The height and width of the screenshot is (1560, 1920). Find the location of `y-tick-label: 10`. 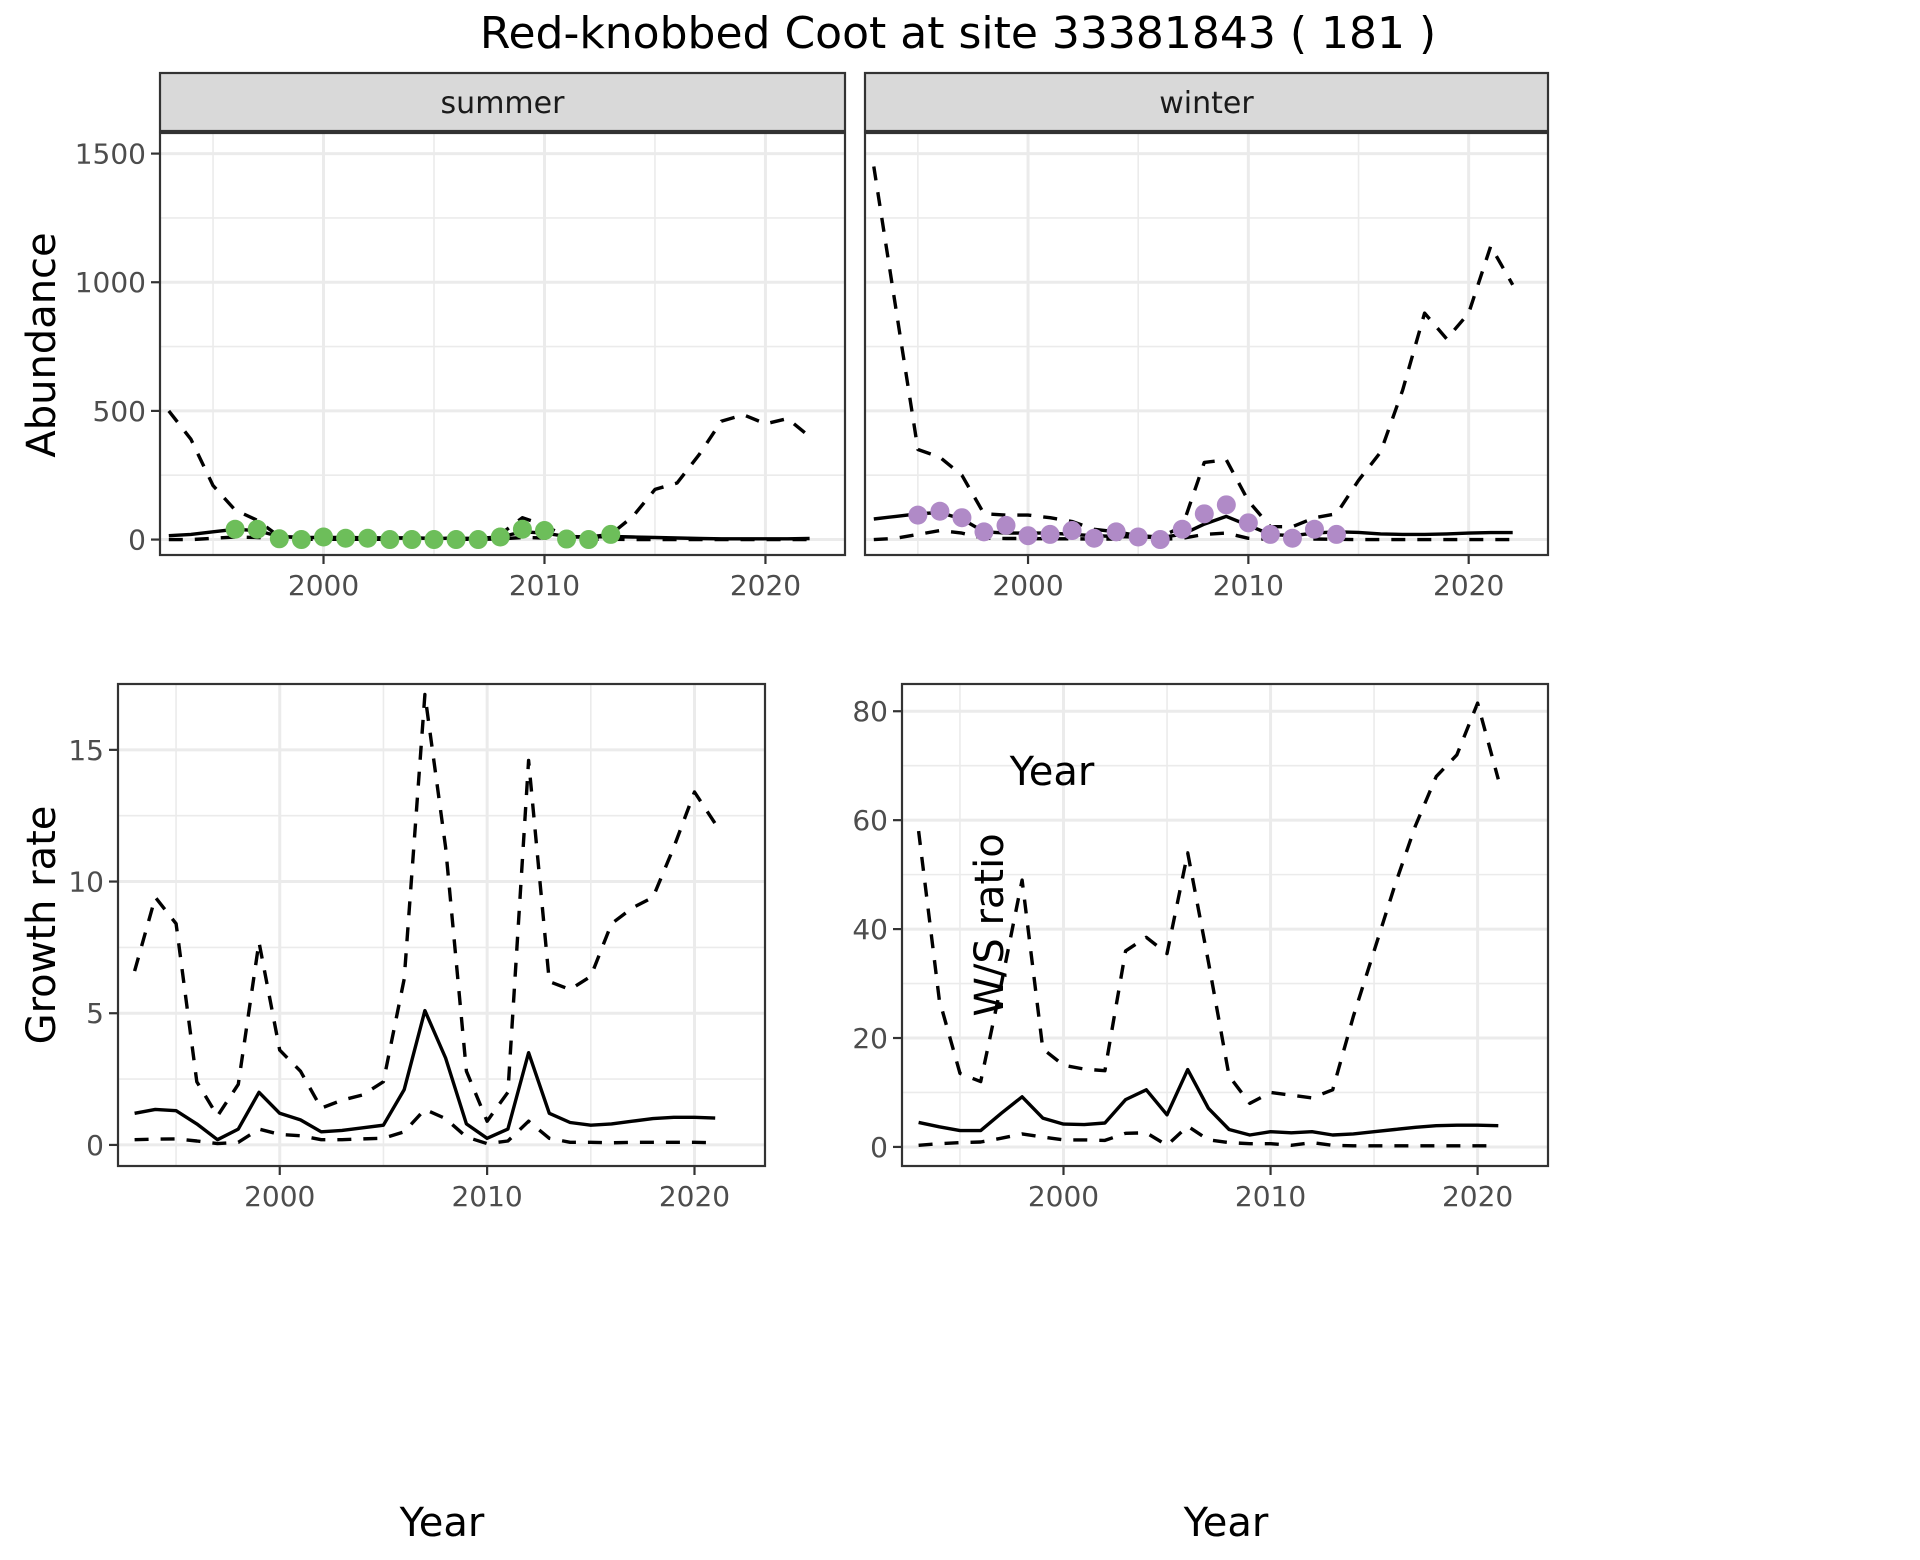

y-tick-label: 10 is located at coordinates (86, 882).